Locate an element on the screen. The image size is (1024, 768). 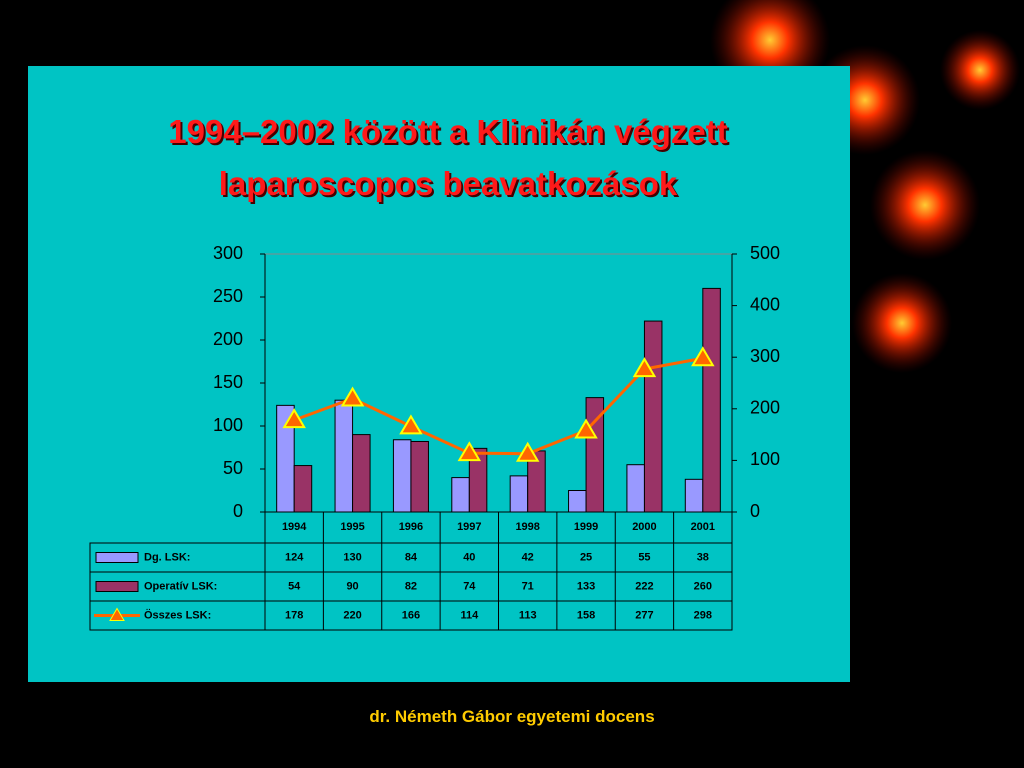
y-tick-label: 100 is located at coordinates (228, 425).